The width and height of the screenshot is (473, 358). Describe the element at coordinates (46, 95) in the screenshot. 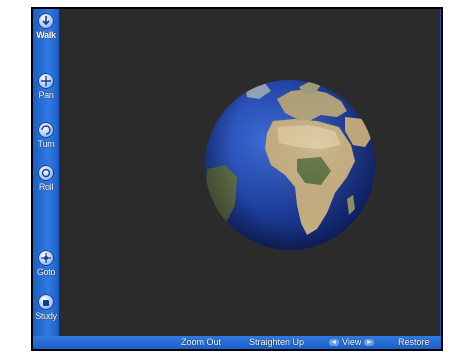

I see `pan-label: Pan` at that location.